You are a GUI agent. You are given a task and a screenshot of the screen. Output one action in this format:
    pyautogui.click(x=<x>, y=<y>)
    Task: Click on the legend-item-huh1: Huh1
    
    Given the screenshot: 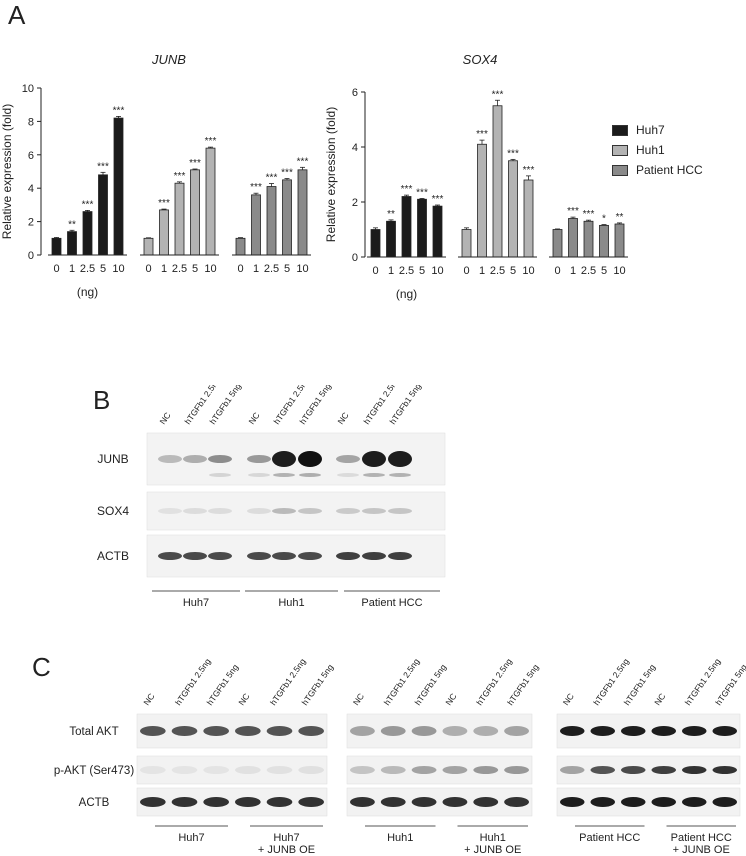 What is the action you would take?
    pyautogui.click(x=677, y=150)
    